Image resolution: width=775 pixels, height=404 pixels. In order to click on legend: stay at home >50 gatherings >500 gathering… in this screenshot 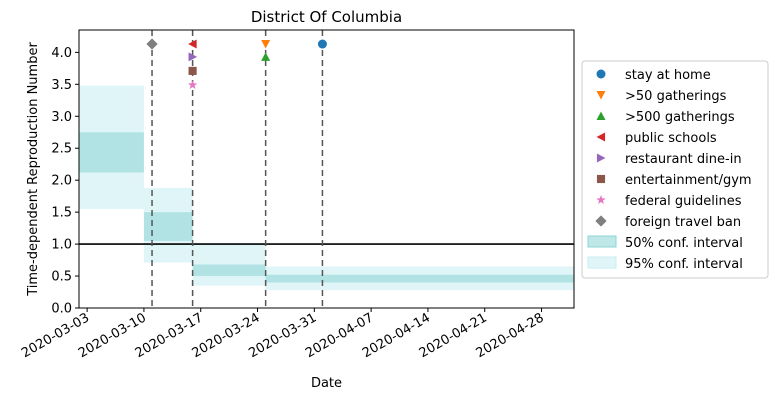, I will do `click(675, 169)`.